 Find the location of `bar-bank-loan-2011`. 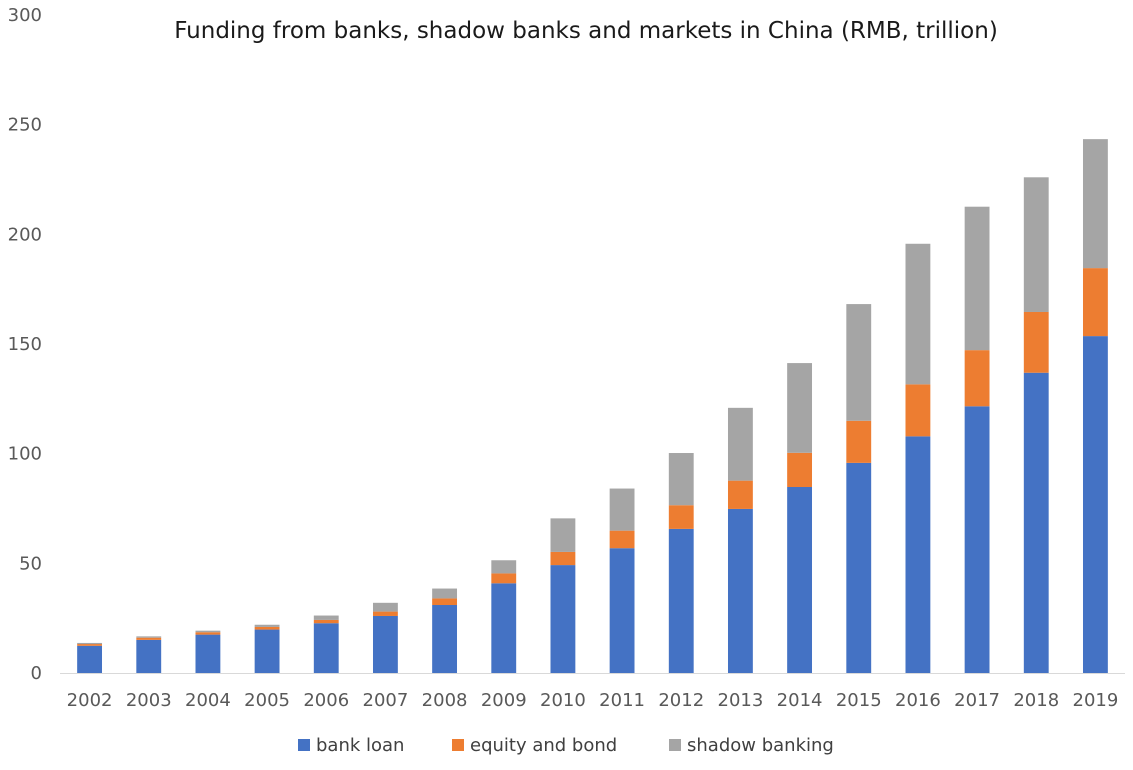

bar-bank-loan-2011 is located at coordinates (622, 610).